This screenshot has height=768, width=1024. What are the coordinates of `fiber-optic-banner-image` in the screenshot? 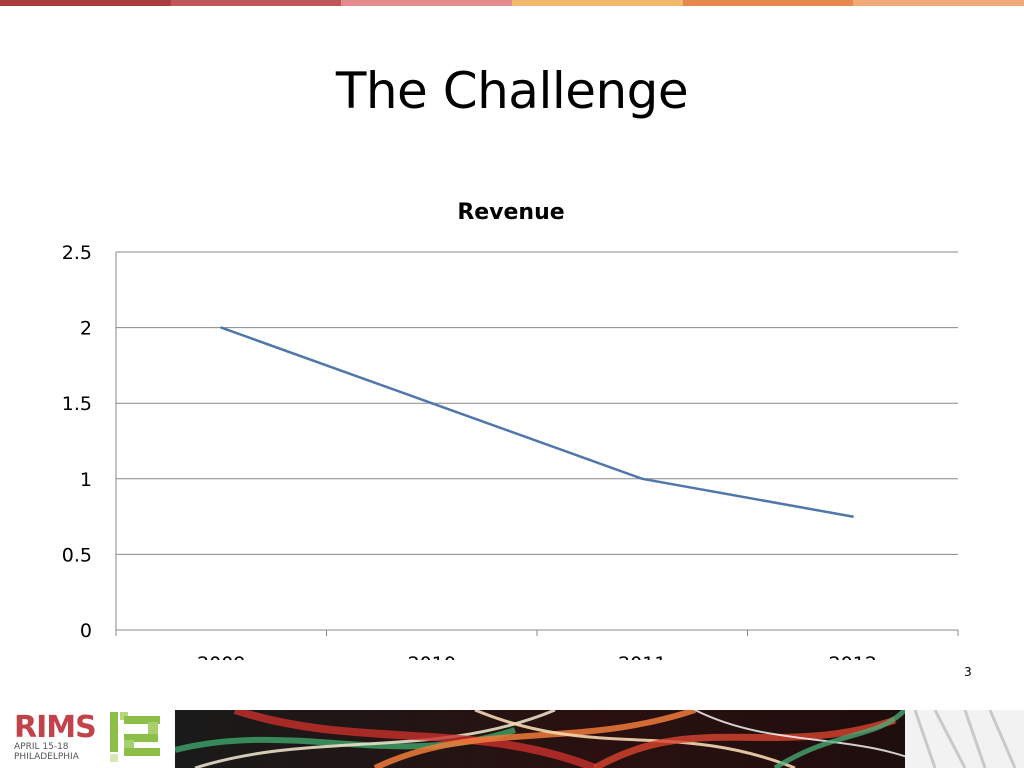 It's located at (599, 739).